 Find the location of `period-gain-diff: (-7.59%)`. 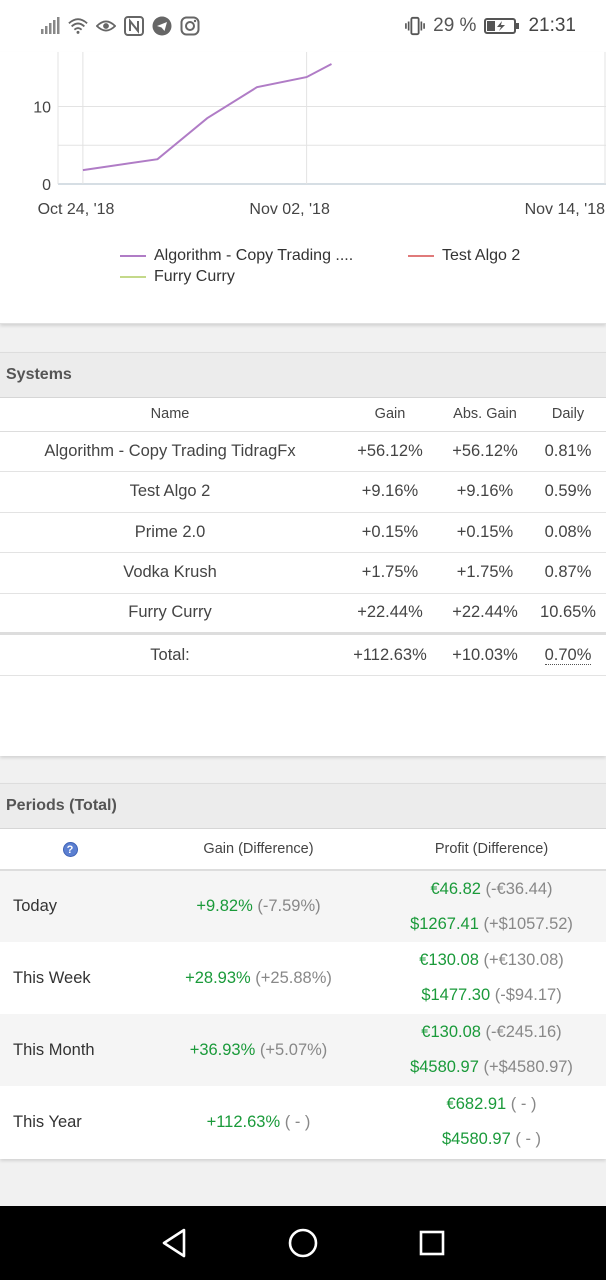

period-gain-diff: (-7.59%) is located at coordinates (289, 906).